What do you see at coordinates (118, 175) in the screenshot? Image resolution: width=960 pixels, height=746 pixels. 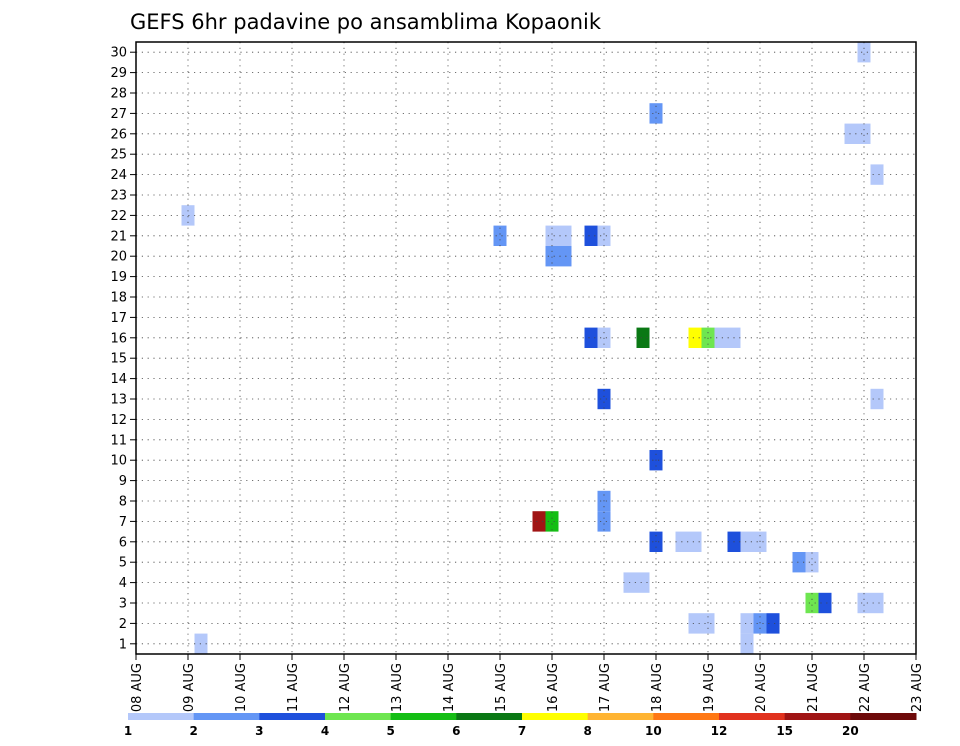 I see `ytick-label-24: 24` at bounding box center [118, 175].